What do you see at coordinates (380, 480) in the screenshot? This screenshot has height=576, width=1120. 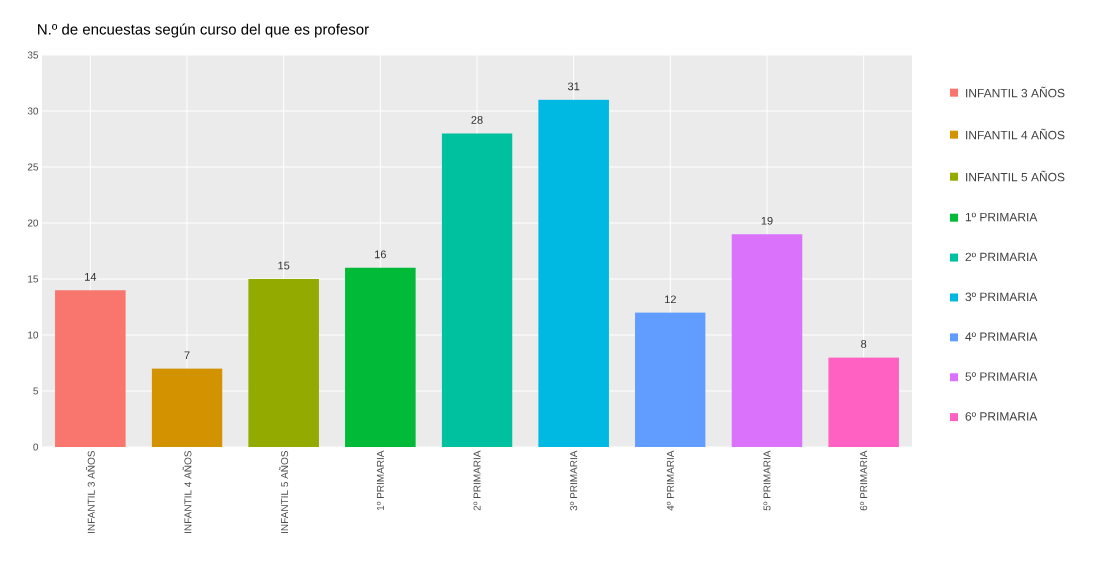 I see `x-tick-label: 1º PRIMARIA` at bounding box center [380, 480].